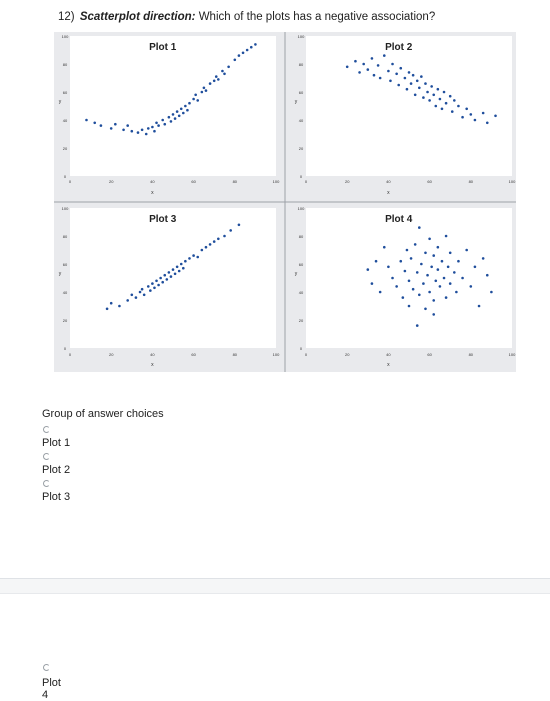 This screenshot has height=701, width=550. I want to click on y-tick-label: 40, so click(301, 120).